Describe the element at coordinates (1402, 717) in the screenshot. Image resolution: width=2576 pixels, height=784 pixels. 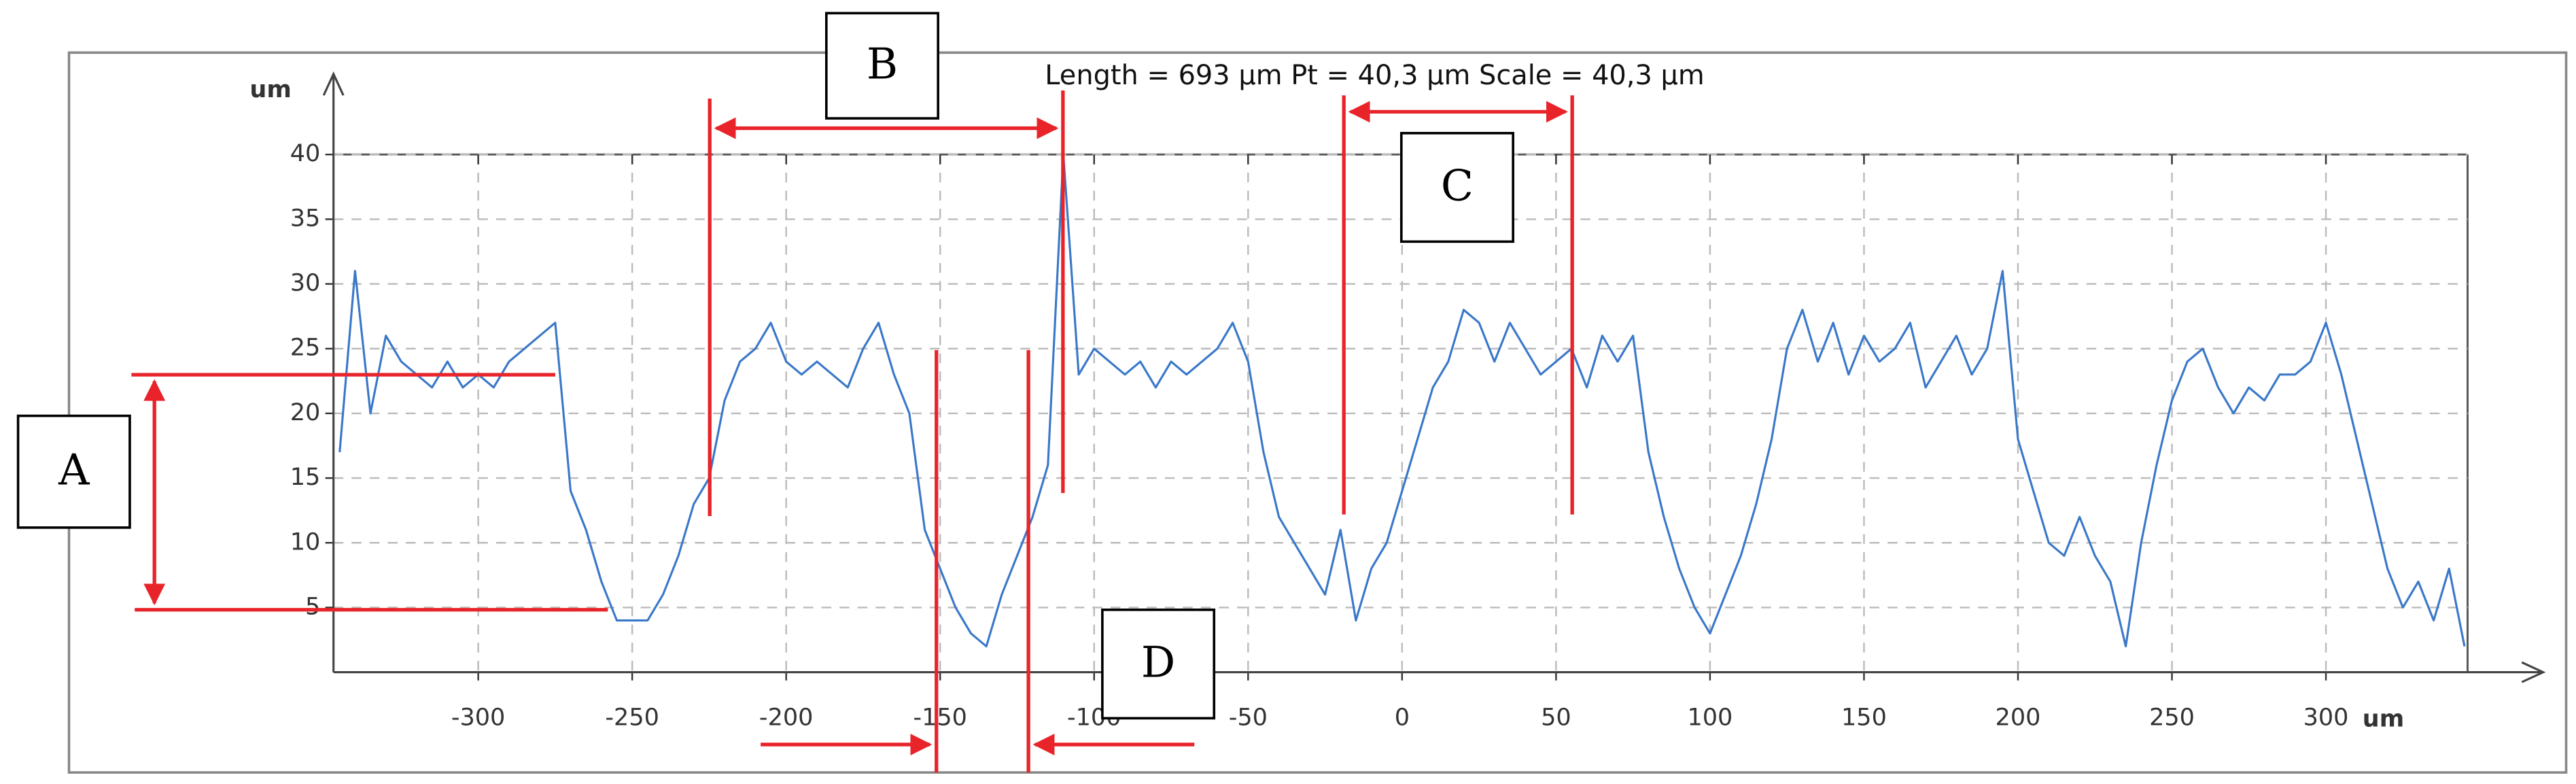
I see `x-tick-label: 0` at that location.